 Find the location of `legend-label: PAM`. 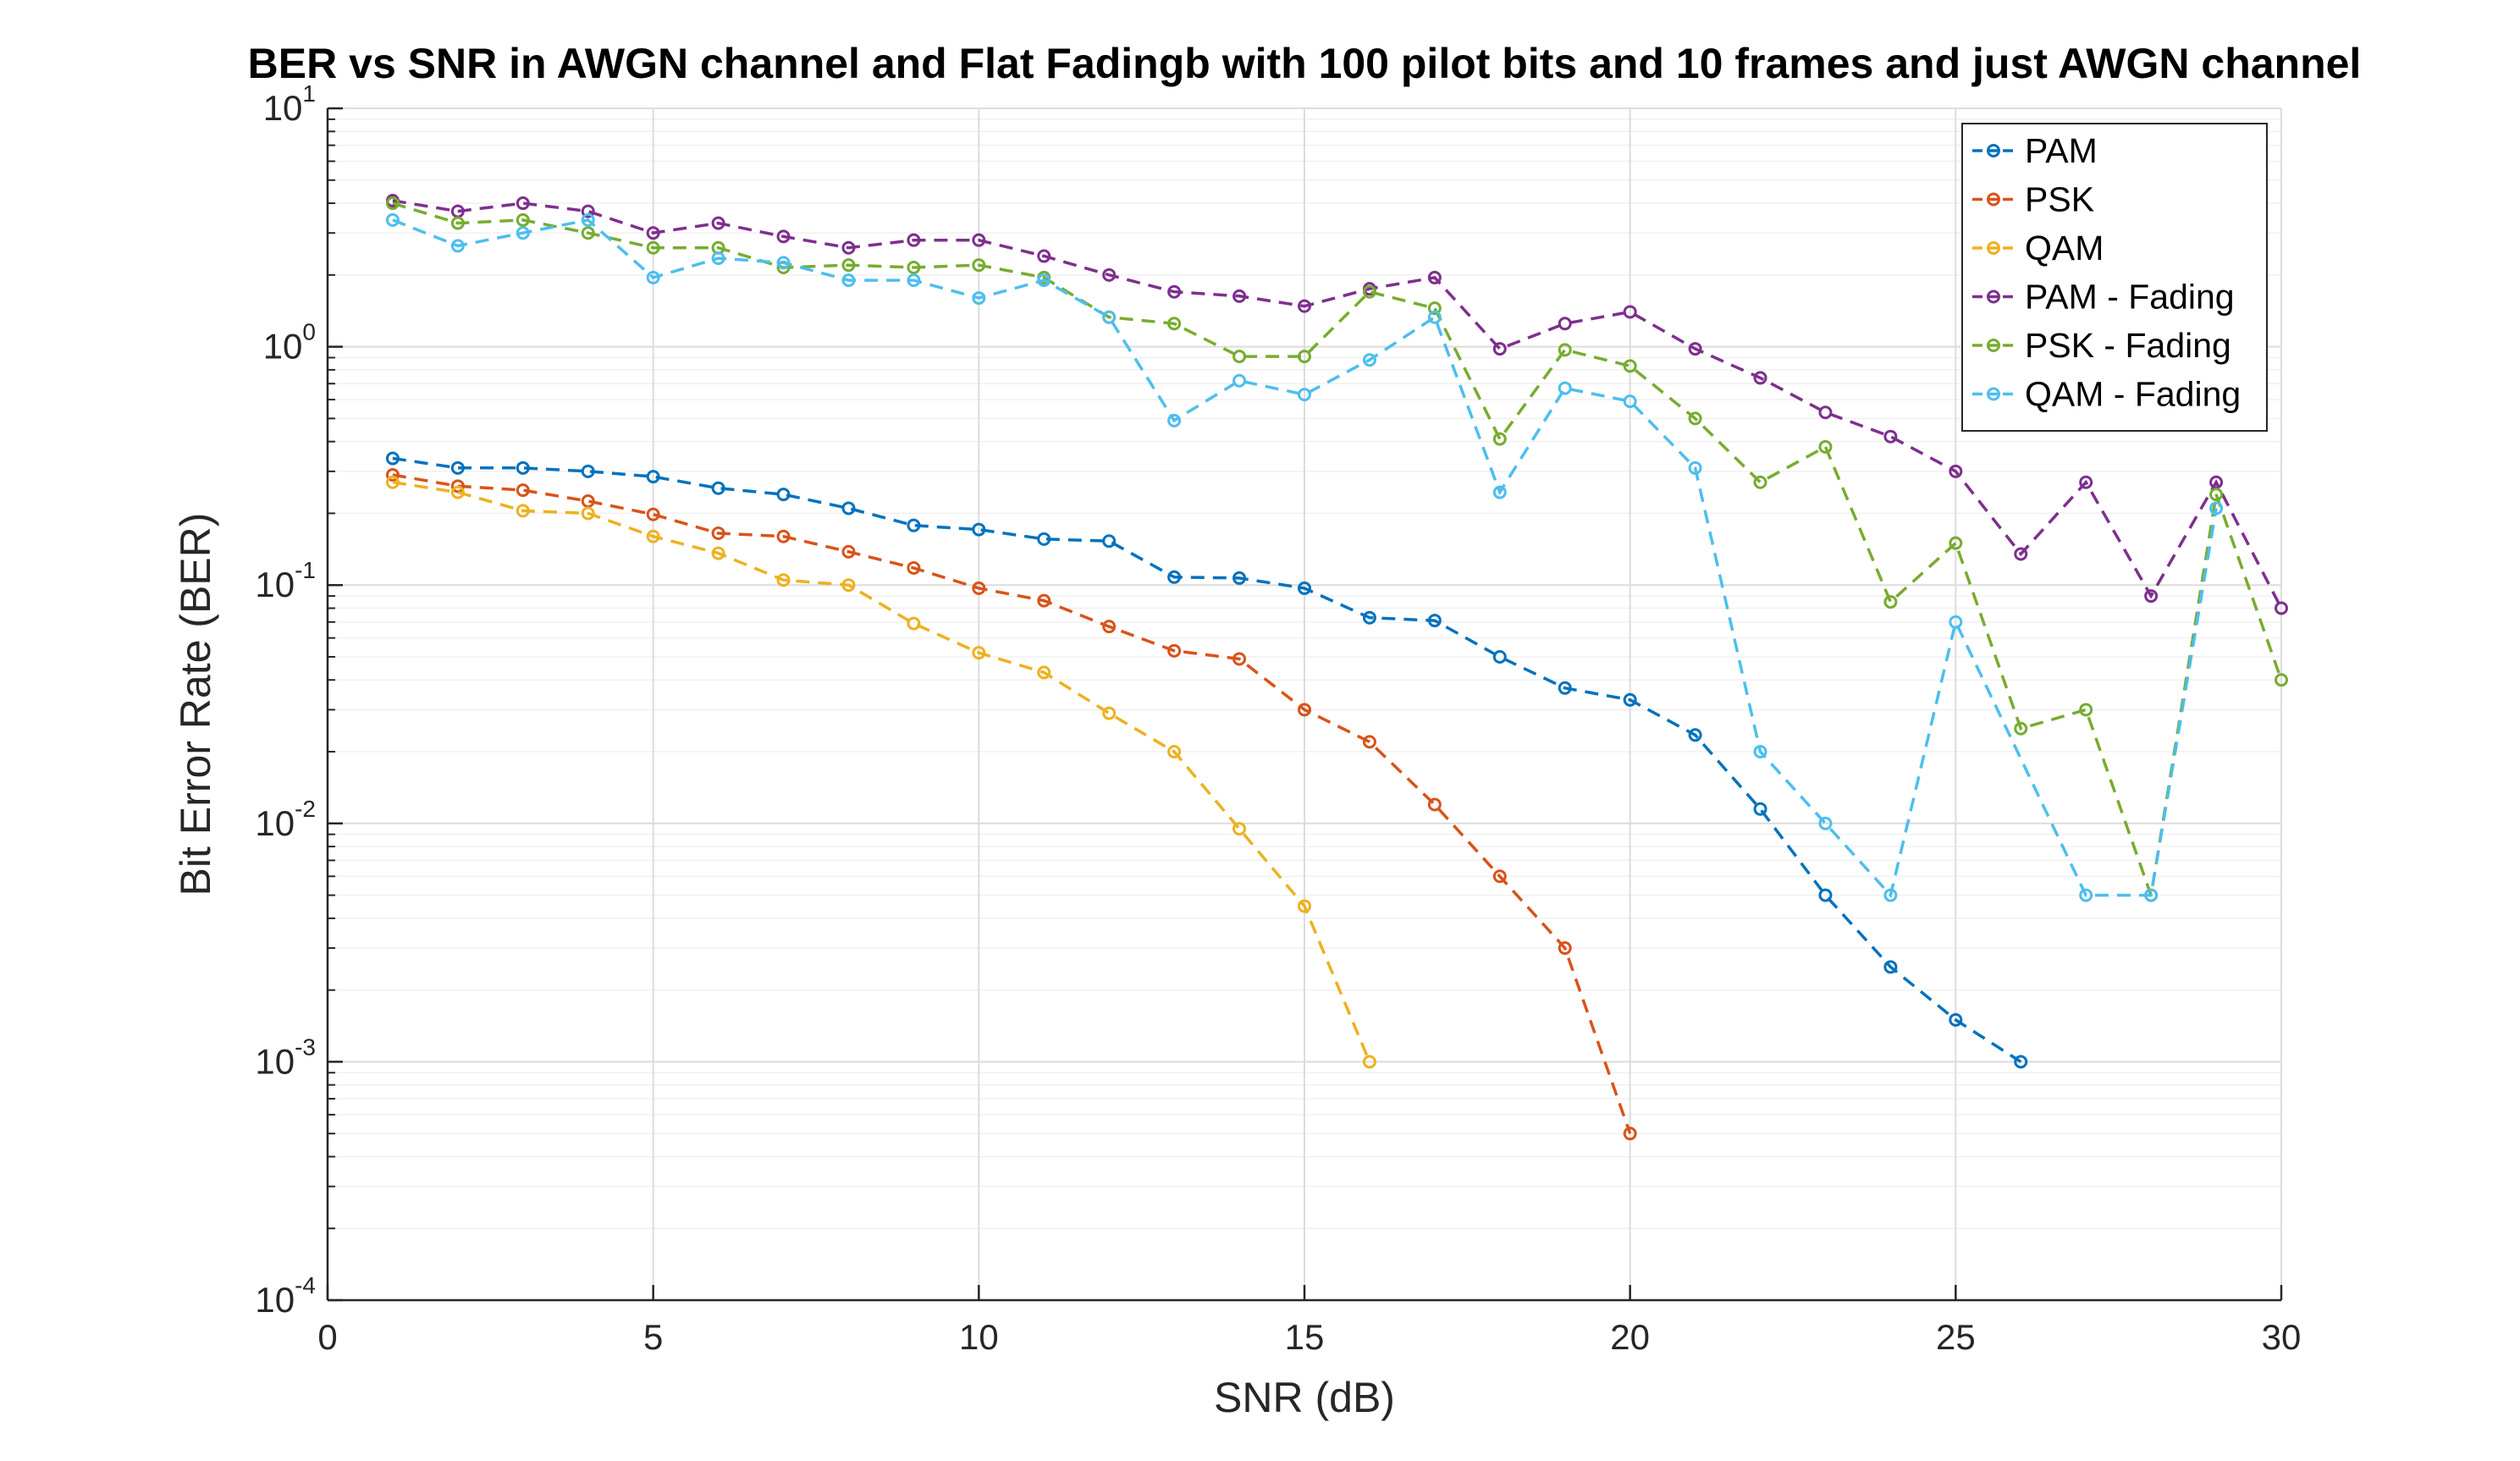

legend-label: PAM is located at coordinates (2061, 150).